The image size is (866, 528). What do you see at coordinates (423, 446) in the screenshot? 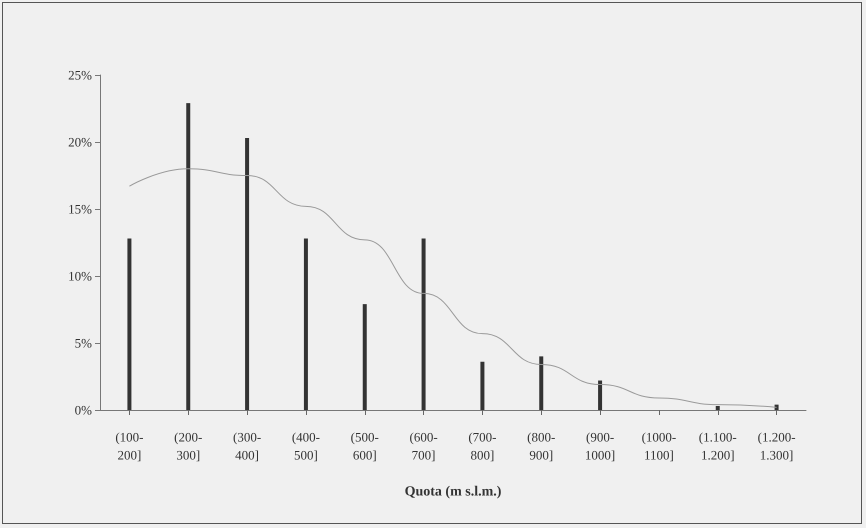
I see `x-tick-label: (600-700]` at bounding box center [423, 446].